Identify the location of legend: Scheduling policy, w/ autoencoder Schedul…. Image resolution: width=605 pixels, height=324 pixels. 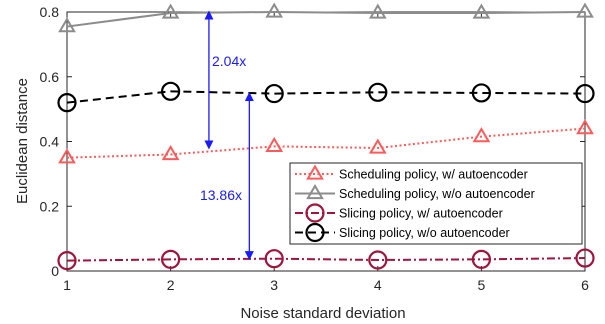
(436, 203).